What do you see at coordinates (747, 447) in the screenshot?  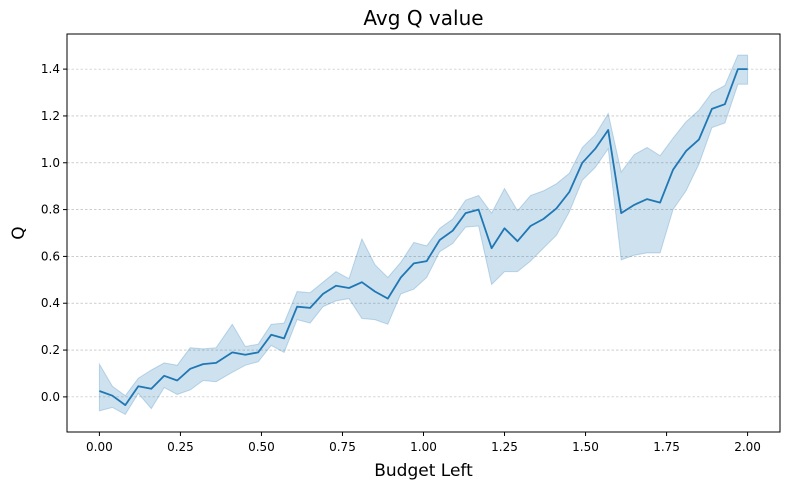 I see `x-tick-label: 2.00` at bounding box center [747, 447].